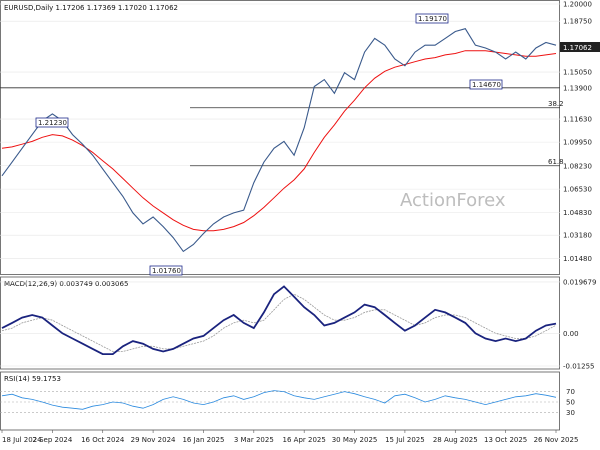 Image resolution: width=600 pixels, height=450 pixels. What do you see at coordinates (577, 143) in the screenshot?
I see `price-ytick-label: 1.09950` at bounding box center [577, 143].